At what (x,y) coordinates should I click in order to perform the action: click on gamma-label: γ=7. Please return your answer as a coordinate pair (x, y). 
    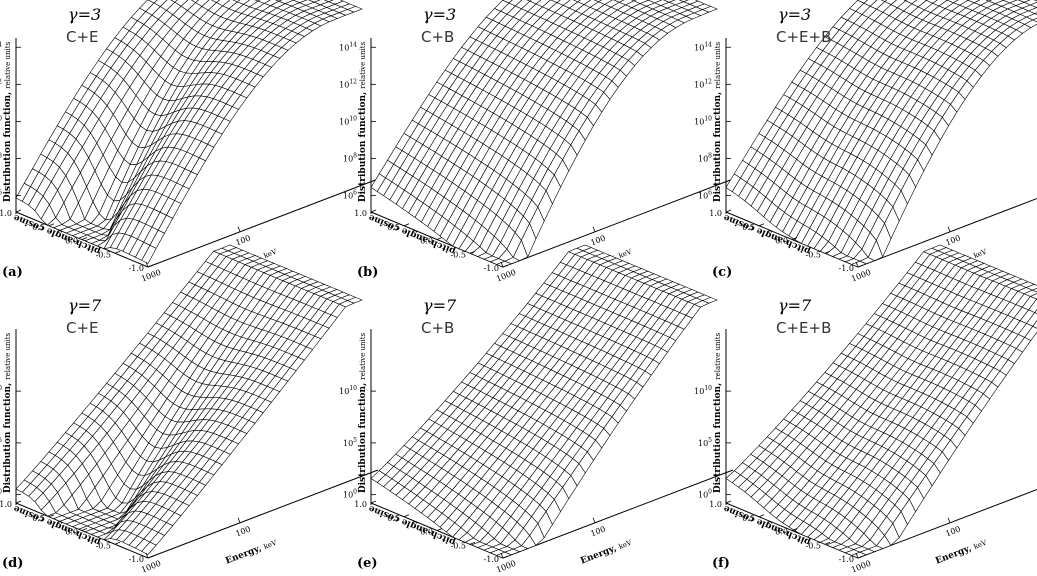
    Looking at the image, I should click on (85, 305).